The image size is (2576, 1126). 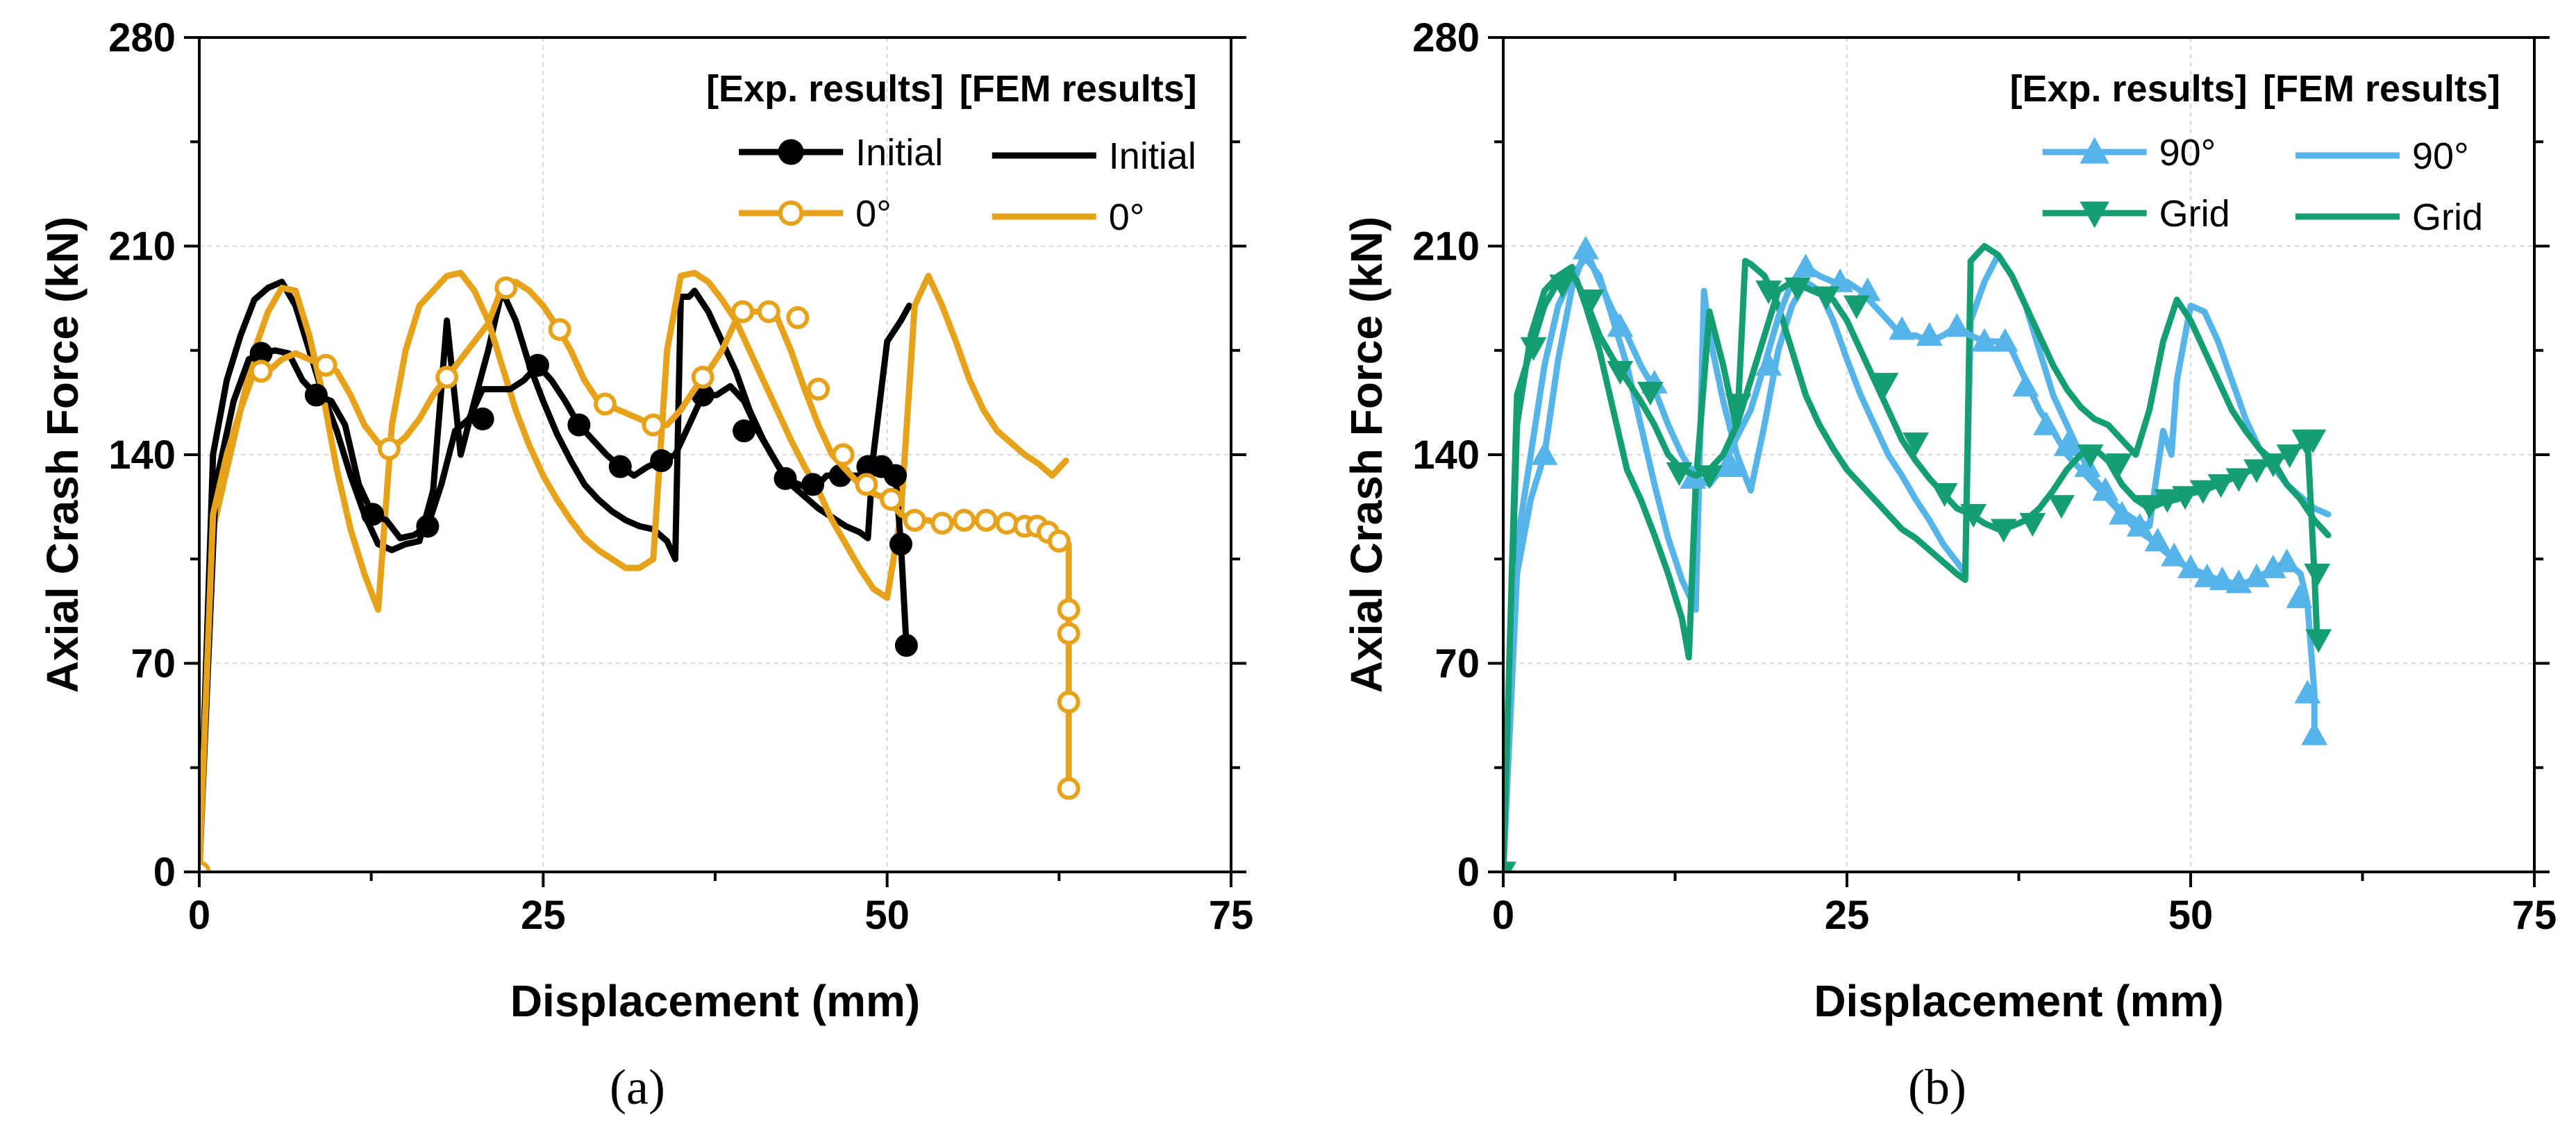 What do you see at coordinates (1152, 156) in the screenshot?
I see `legend-label: Initial` at bounding box center [1152, 156].